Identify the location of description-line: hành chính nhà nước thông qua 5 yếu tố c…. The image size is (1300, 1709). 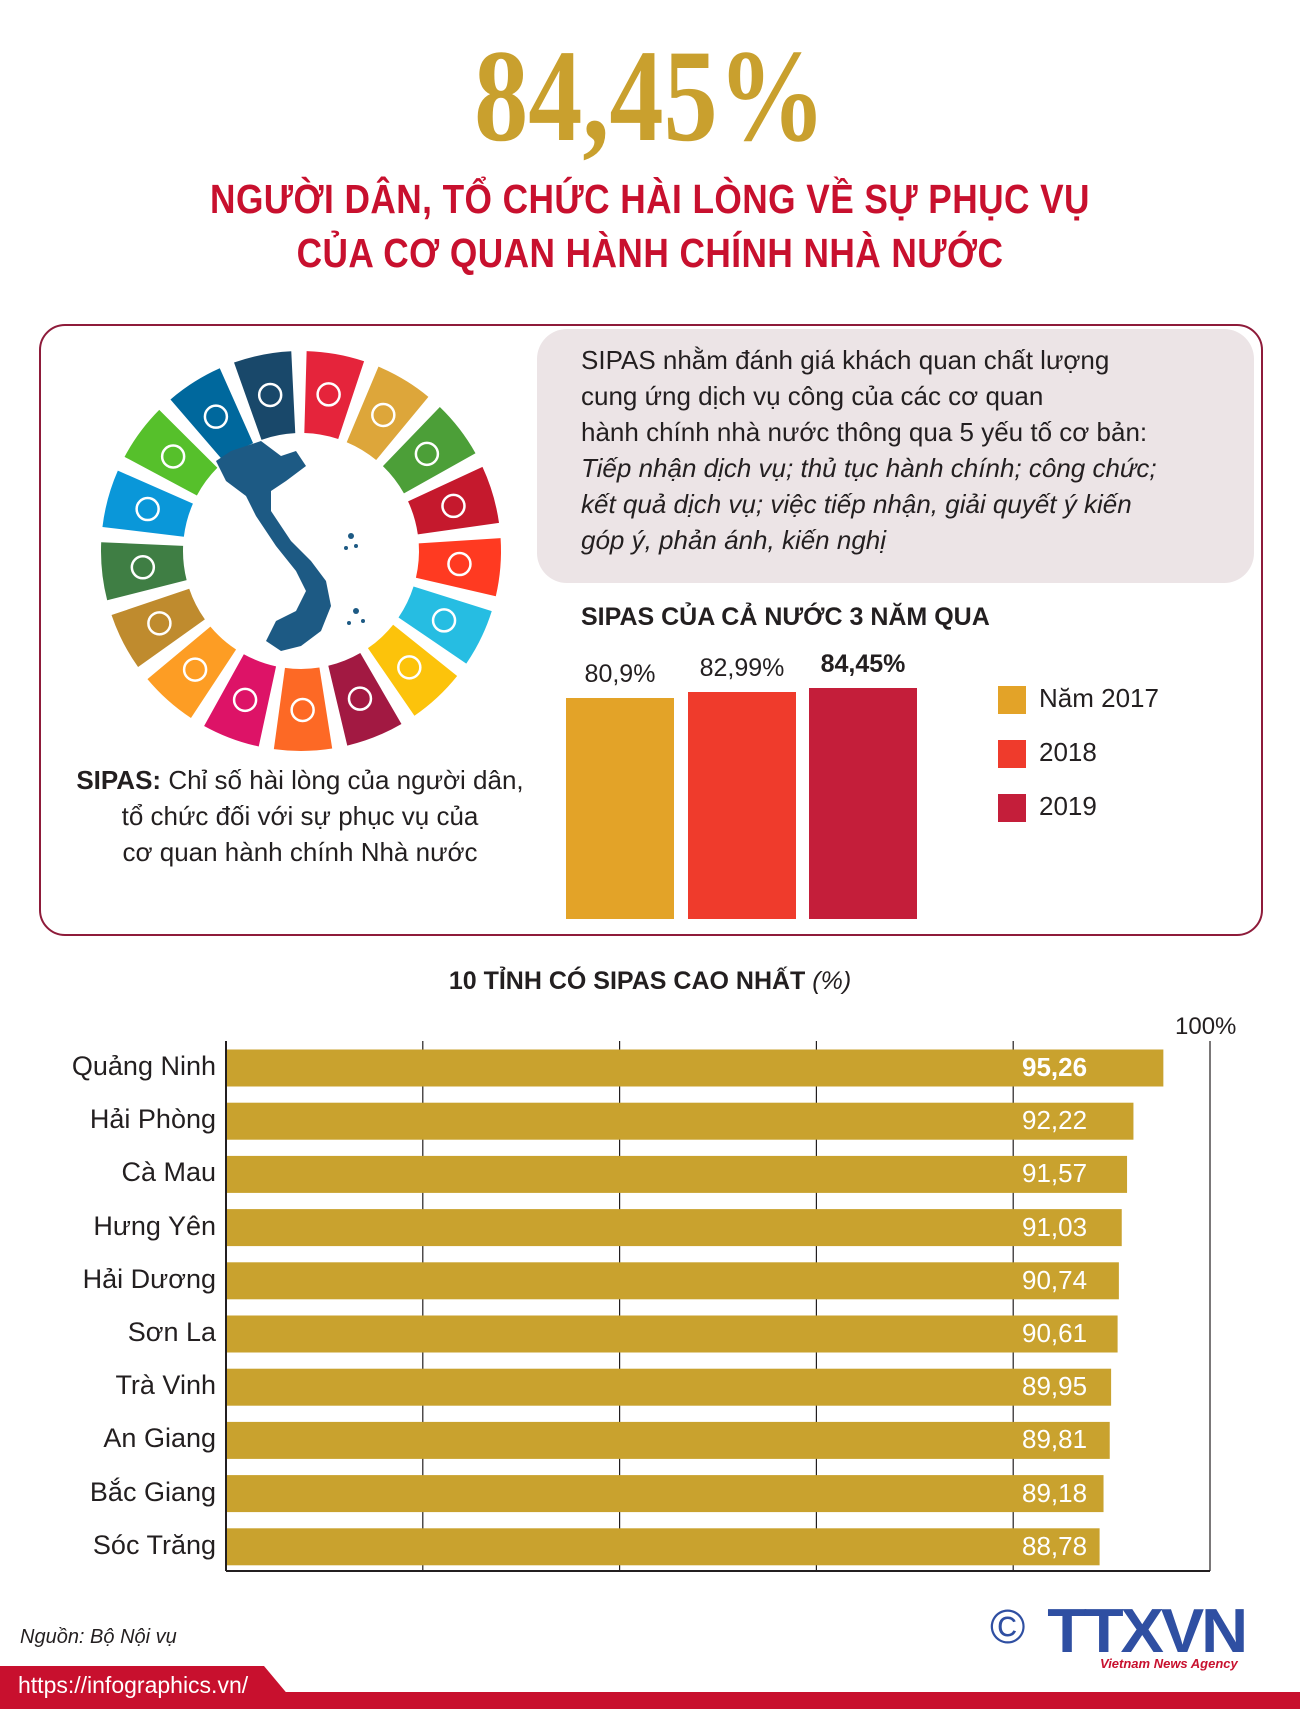
(864, 432).